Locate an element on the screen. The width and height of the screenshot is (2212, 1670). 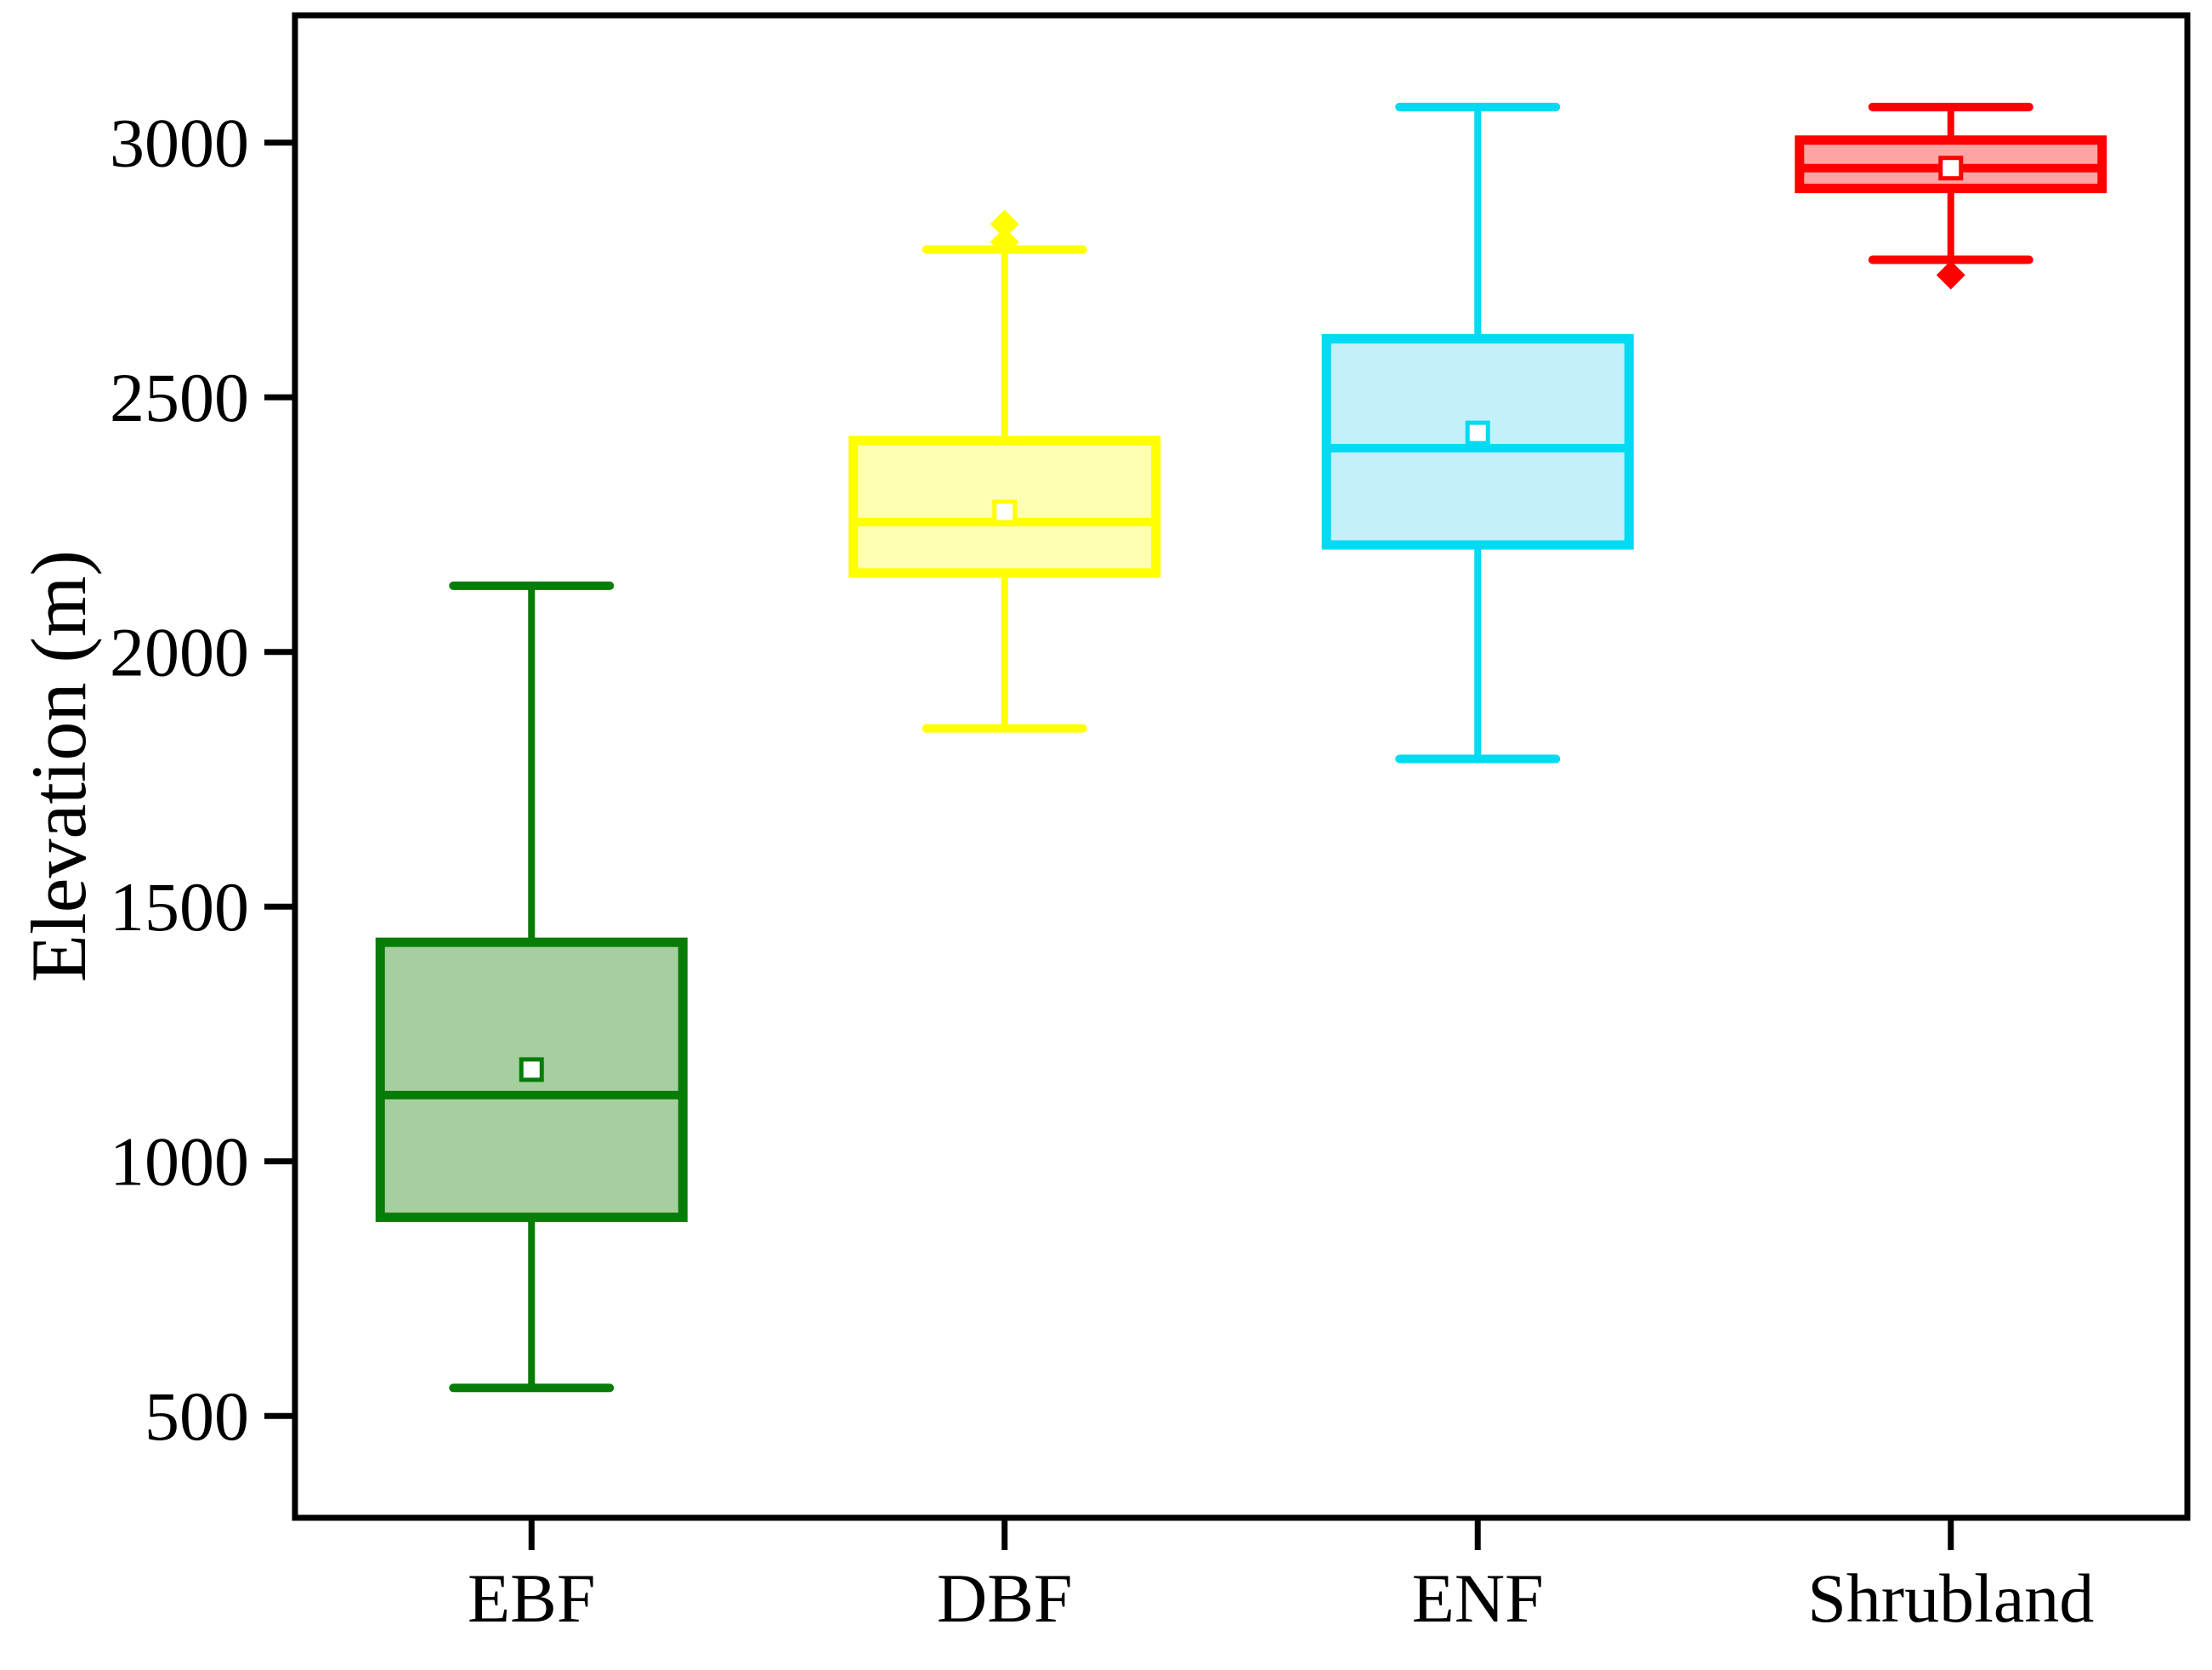
x-tick-label-shrubland: Shrubland is located at coordinates (1950, 1598).